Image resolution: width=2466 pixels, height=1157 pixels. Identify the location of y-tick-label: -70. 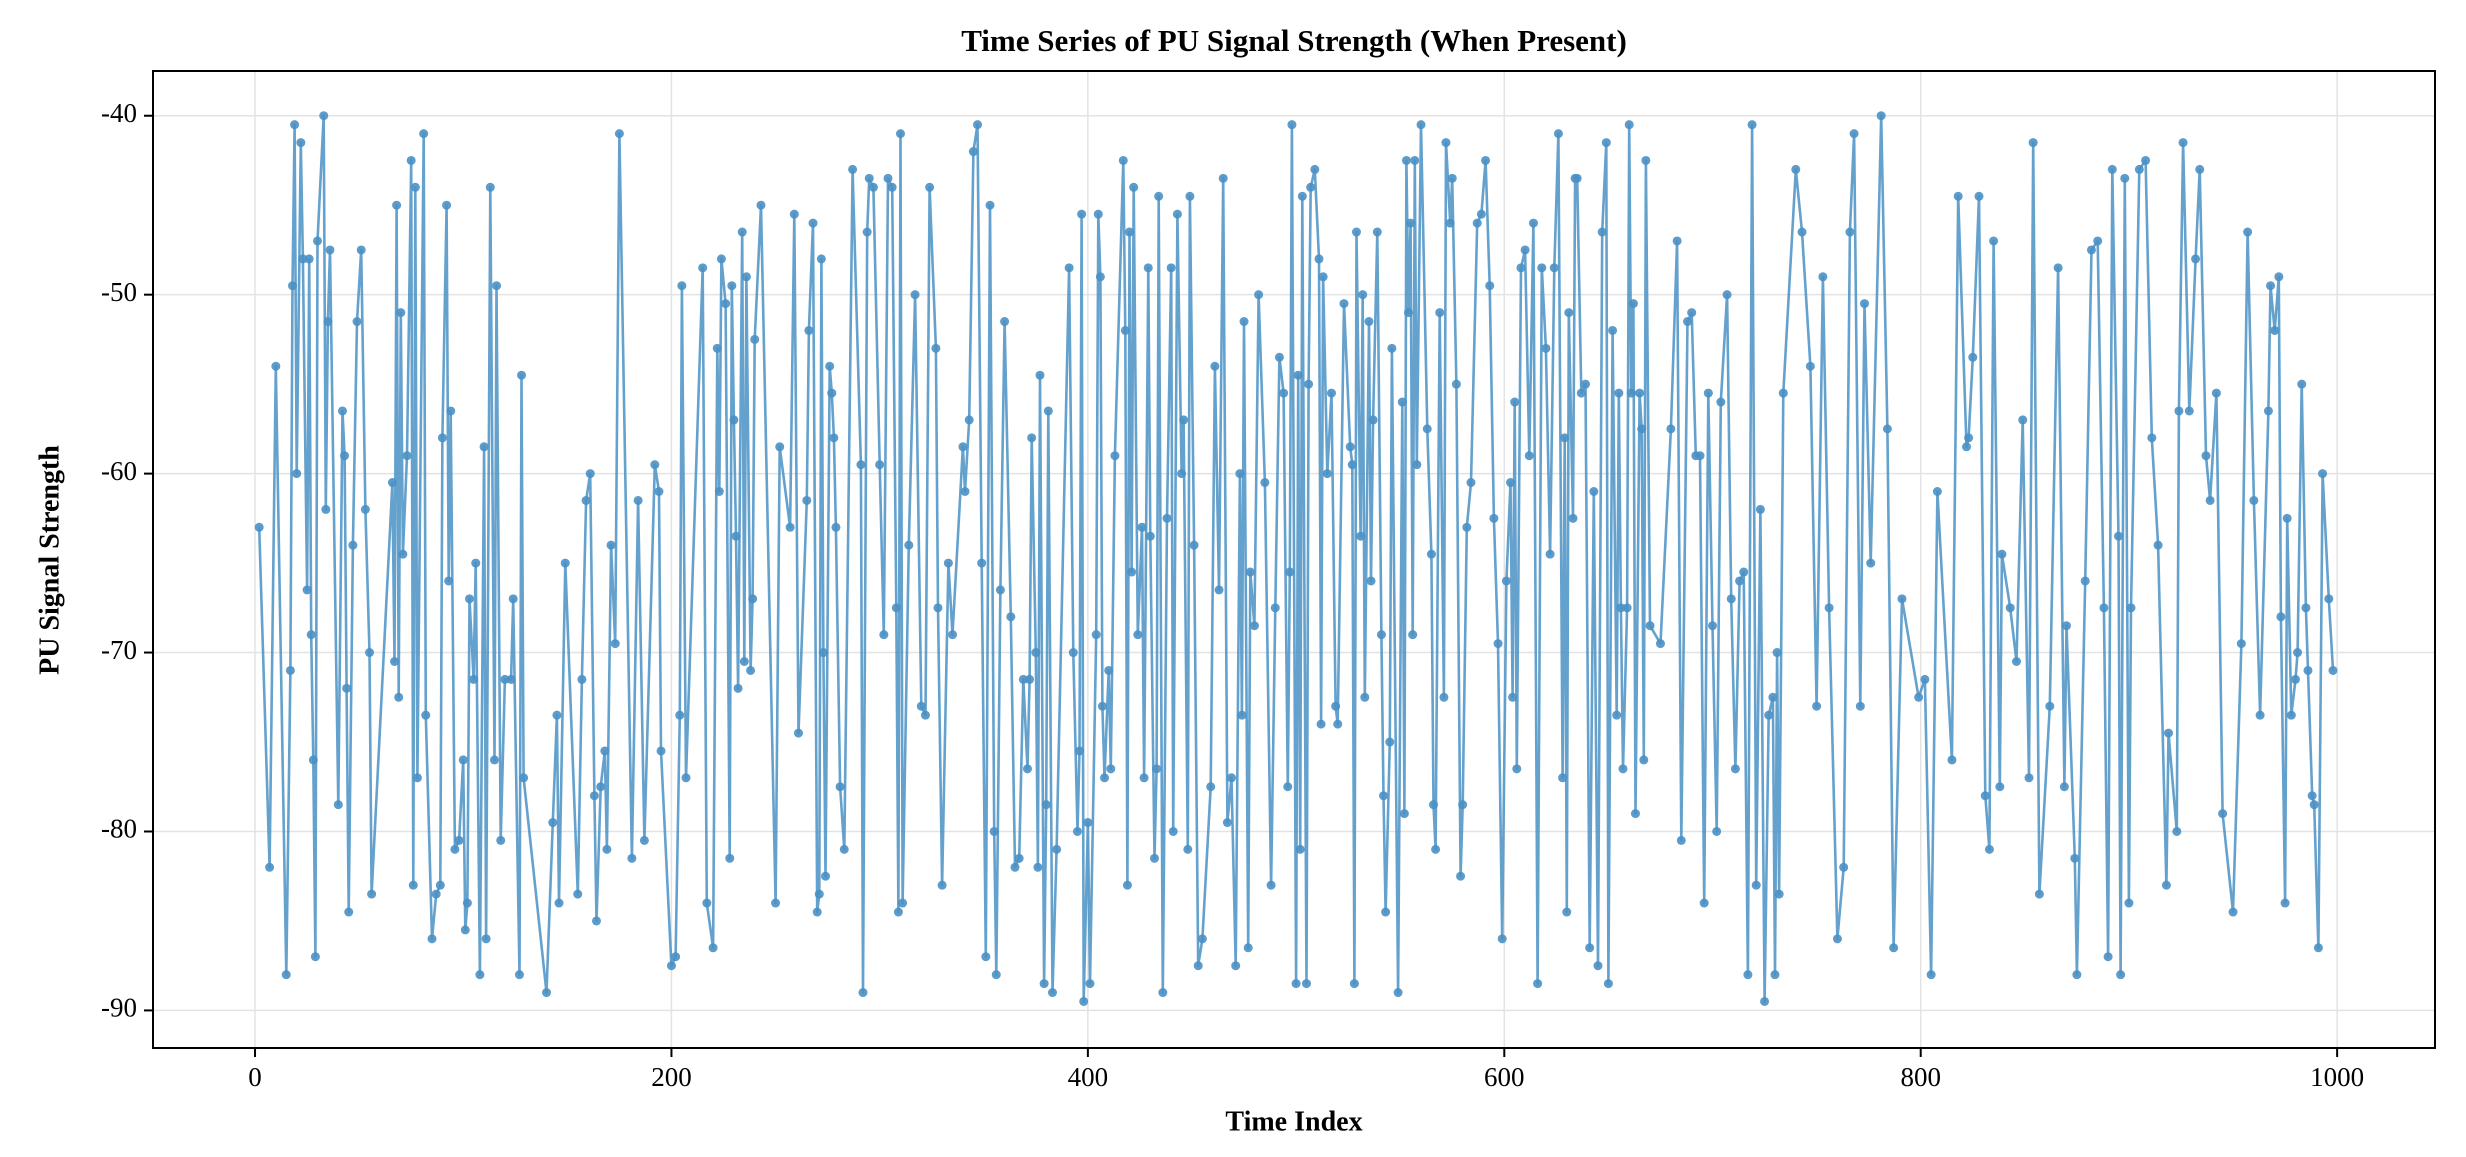
(119, 650).